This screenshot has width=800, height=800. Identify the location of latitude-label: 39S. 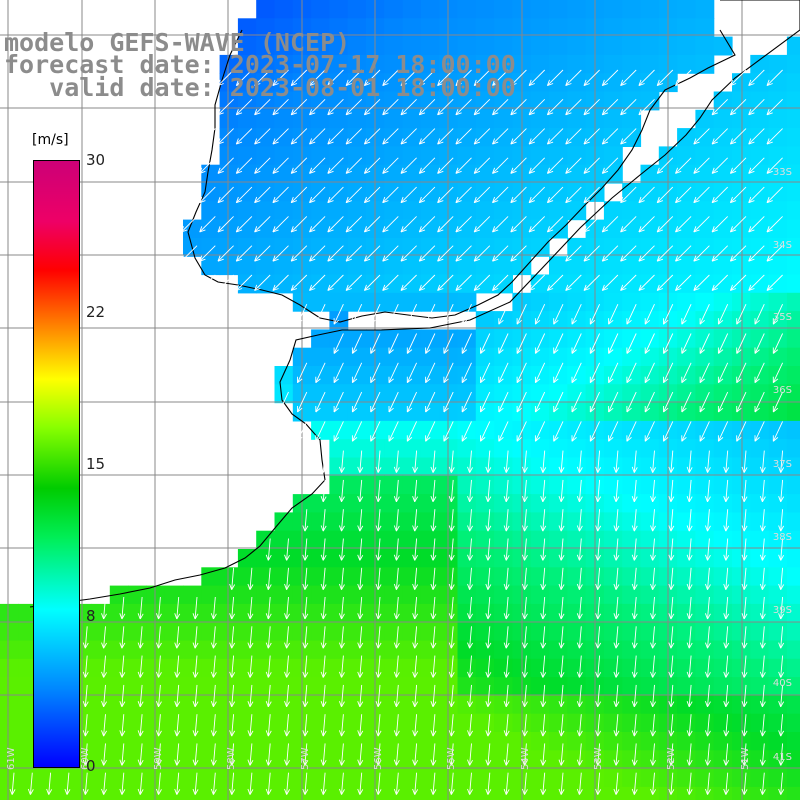
(782, 610).